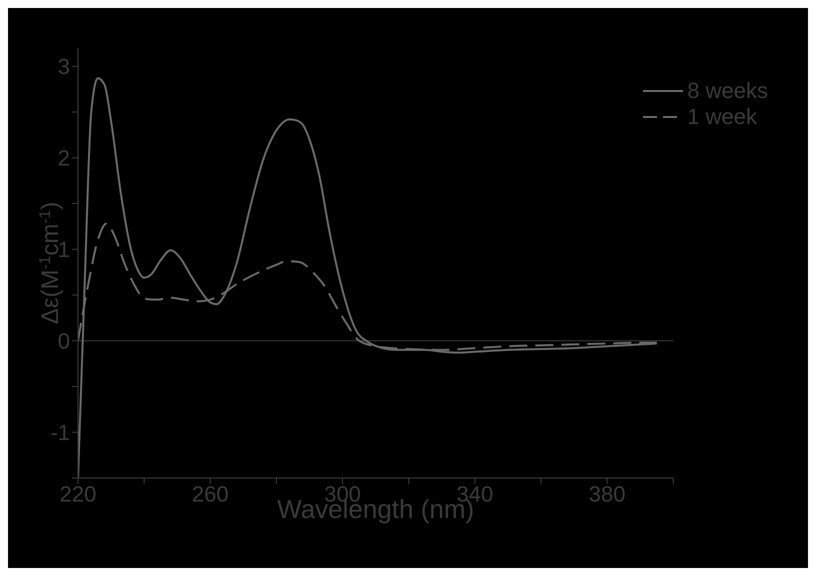 The image size is (814, 571). What do you see at coordinates (64, 67) in the screenshot?
I see `y-tick-label: 3` at bounding box center [64, 67].